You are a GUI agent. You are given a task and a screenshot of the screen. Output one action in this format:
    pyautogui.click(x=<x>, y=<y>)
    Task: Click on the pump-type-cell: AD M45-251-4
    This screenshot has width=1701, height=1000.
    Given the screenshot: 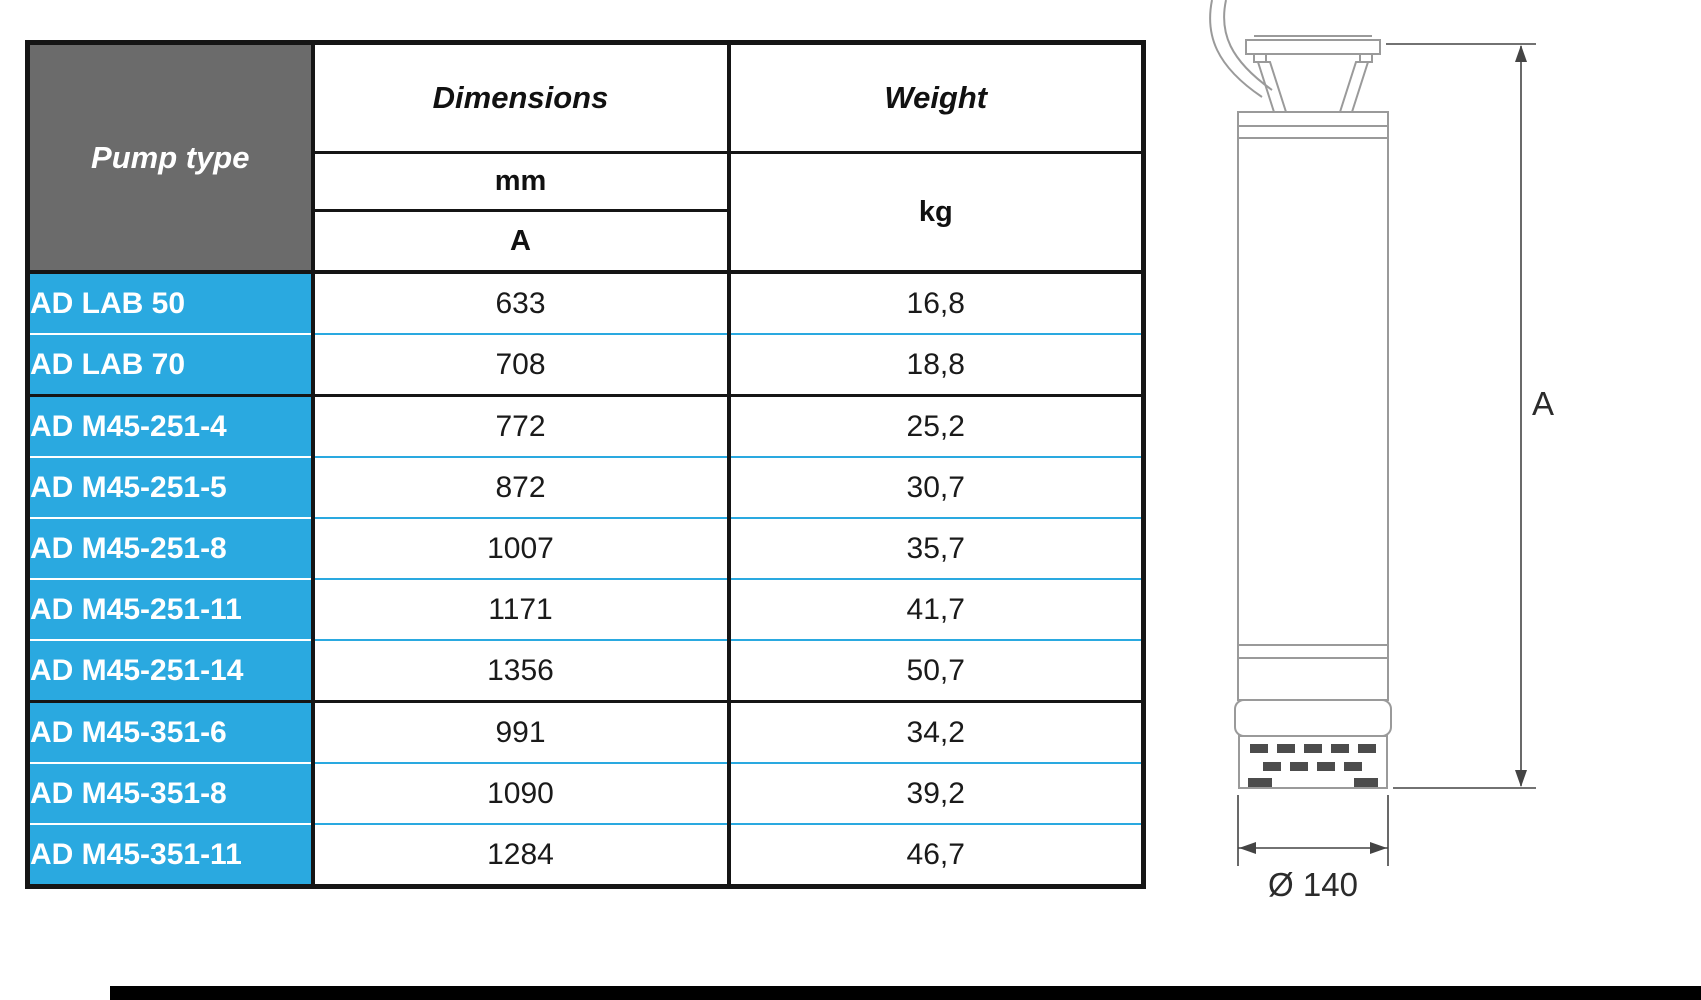 What is the action you would take?
    pyautogui.click(x=171, y=426)
    